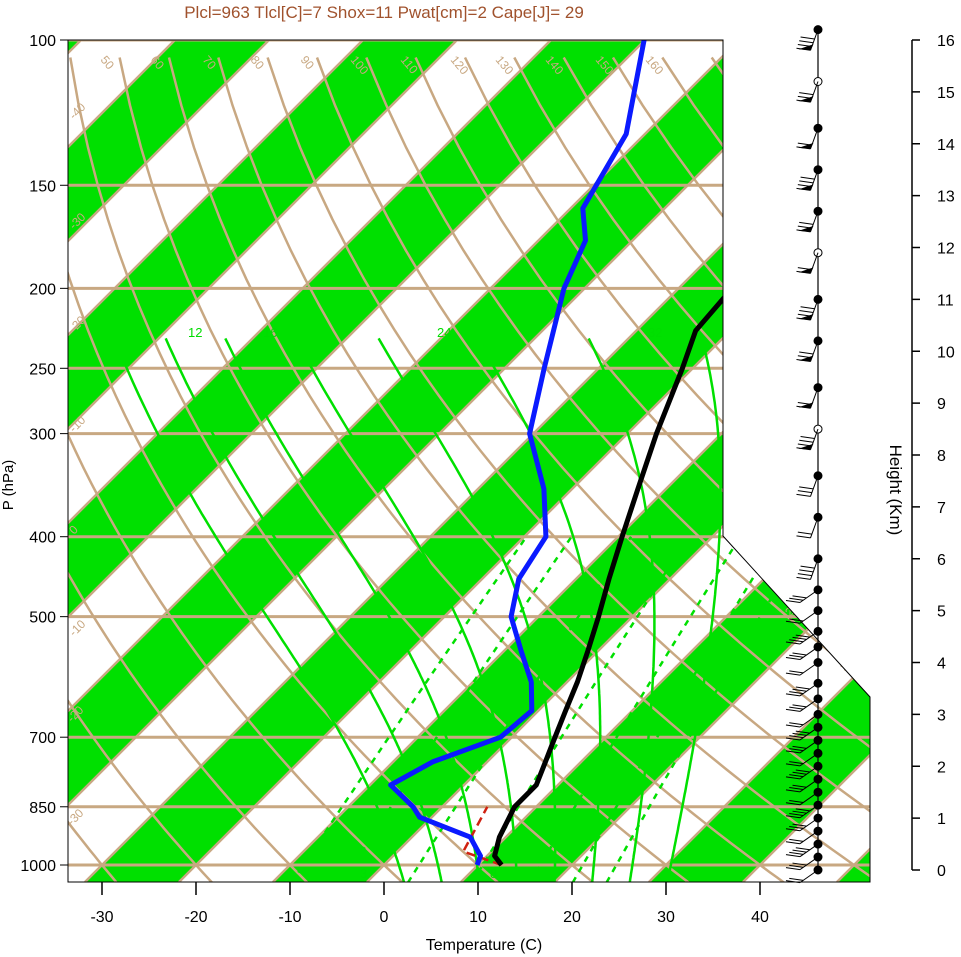  Describe the element at coordinates (42, 808) in the screenshot. I see `pressure-tick-label: 850` at that location.